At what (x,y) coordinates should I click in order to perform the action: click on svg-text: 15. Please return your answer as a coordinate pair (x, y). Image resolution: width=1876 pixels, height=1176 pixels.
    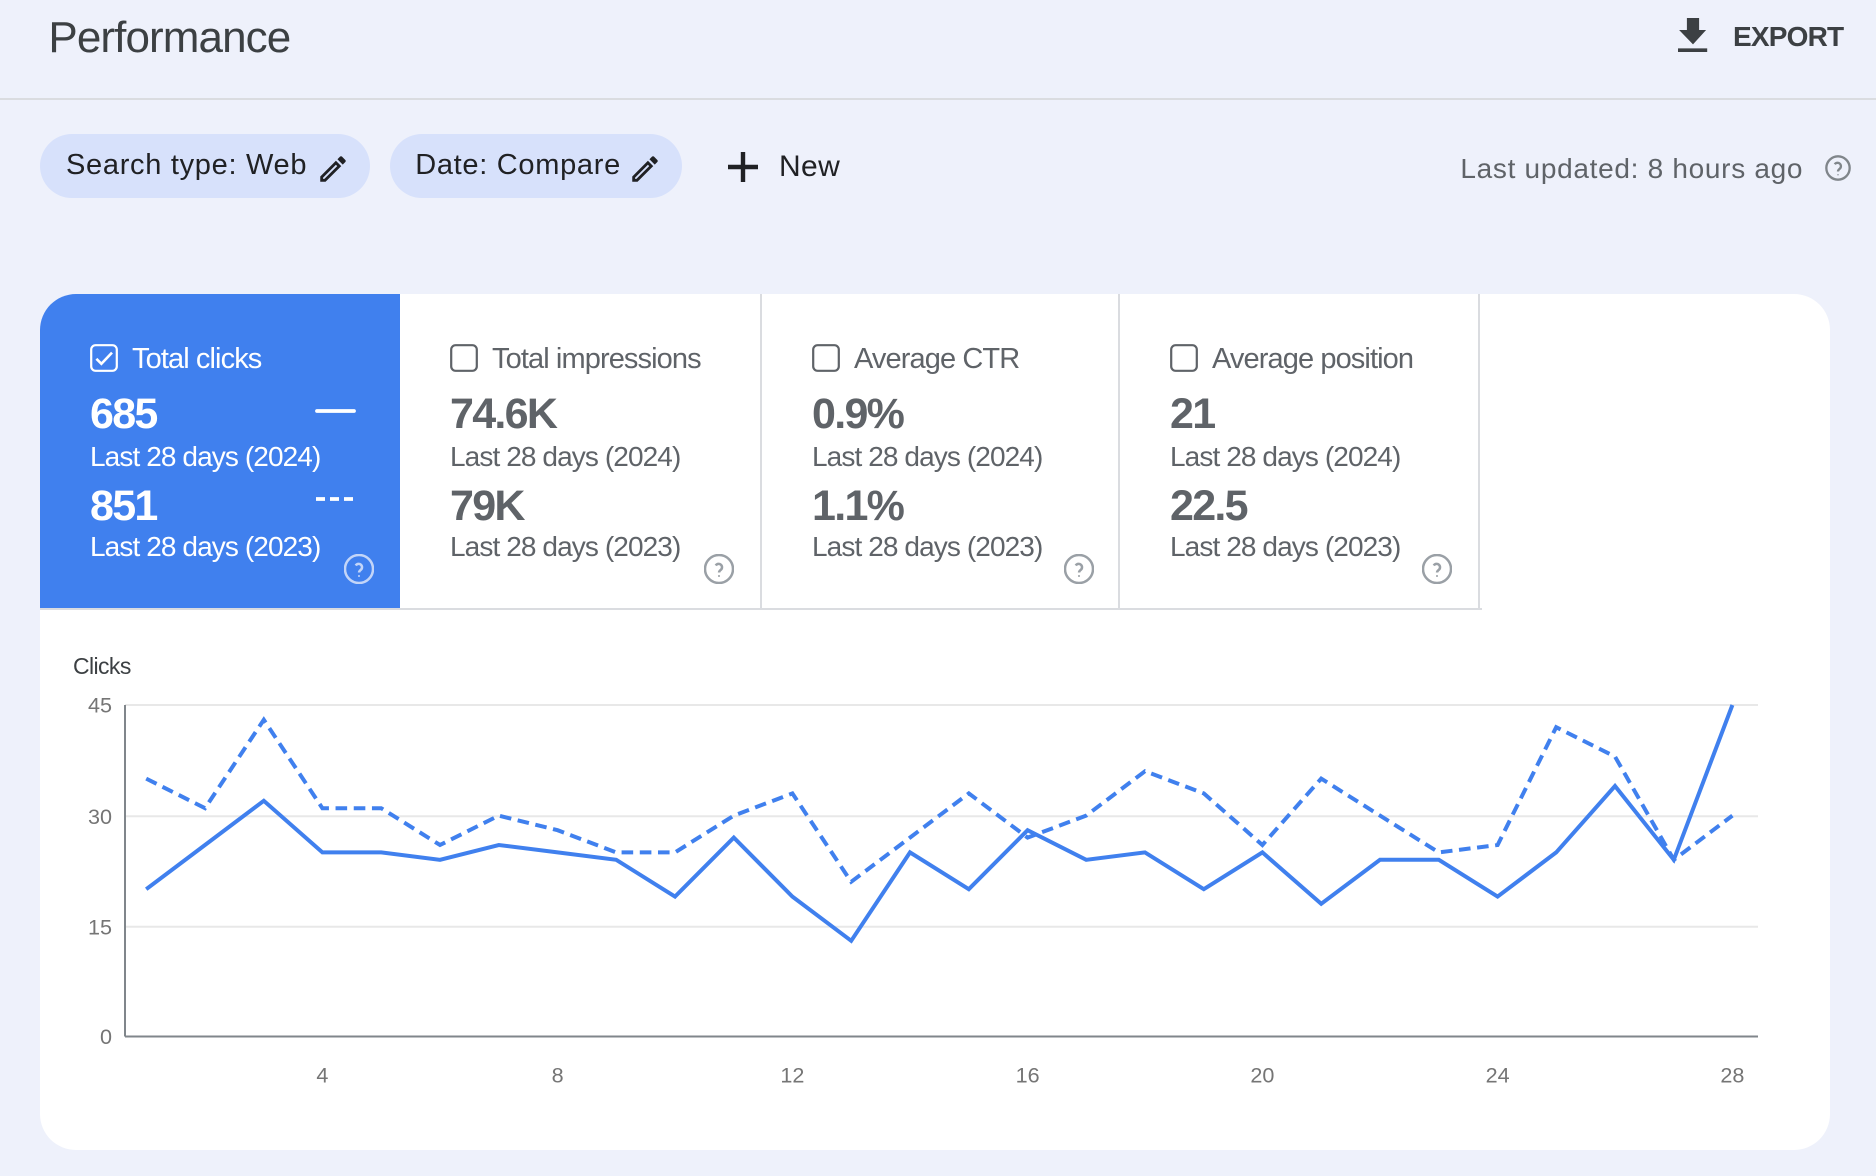
    Looking at the image, I should click on (100, 926).